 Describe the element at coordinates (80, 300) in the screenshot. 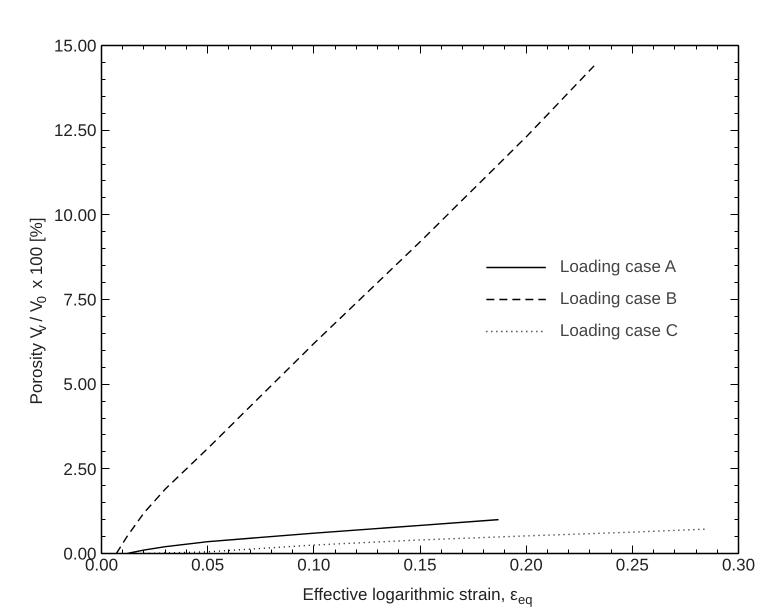

I see `y-tick-label: 7.50` at that location.